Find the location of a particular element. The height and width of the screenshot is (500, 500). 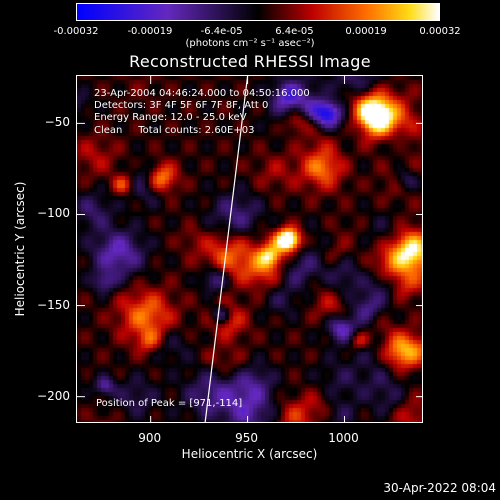

chart-title: Reconstructed RHESSI Image is located at coordinates (250, 61).